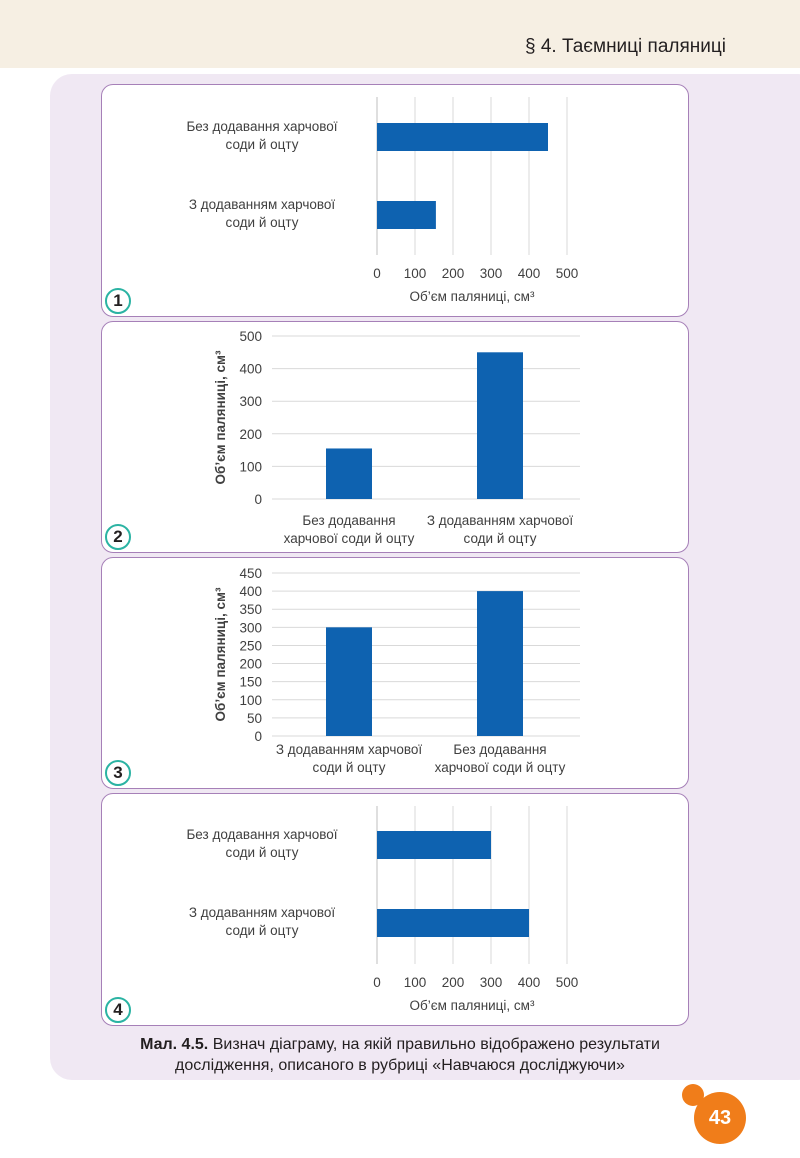 The height and width of the screenshot is (1158, 800). I want to click on y-tick-label: 450, so click(250, 573).